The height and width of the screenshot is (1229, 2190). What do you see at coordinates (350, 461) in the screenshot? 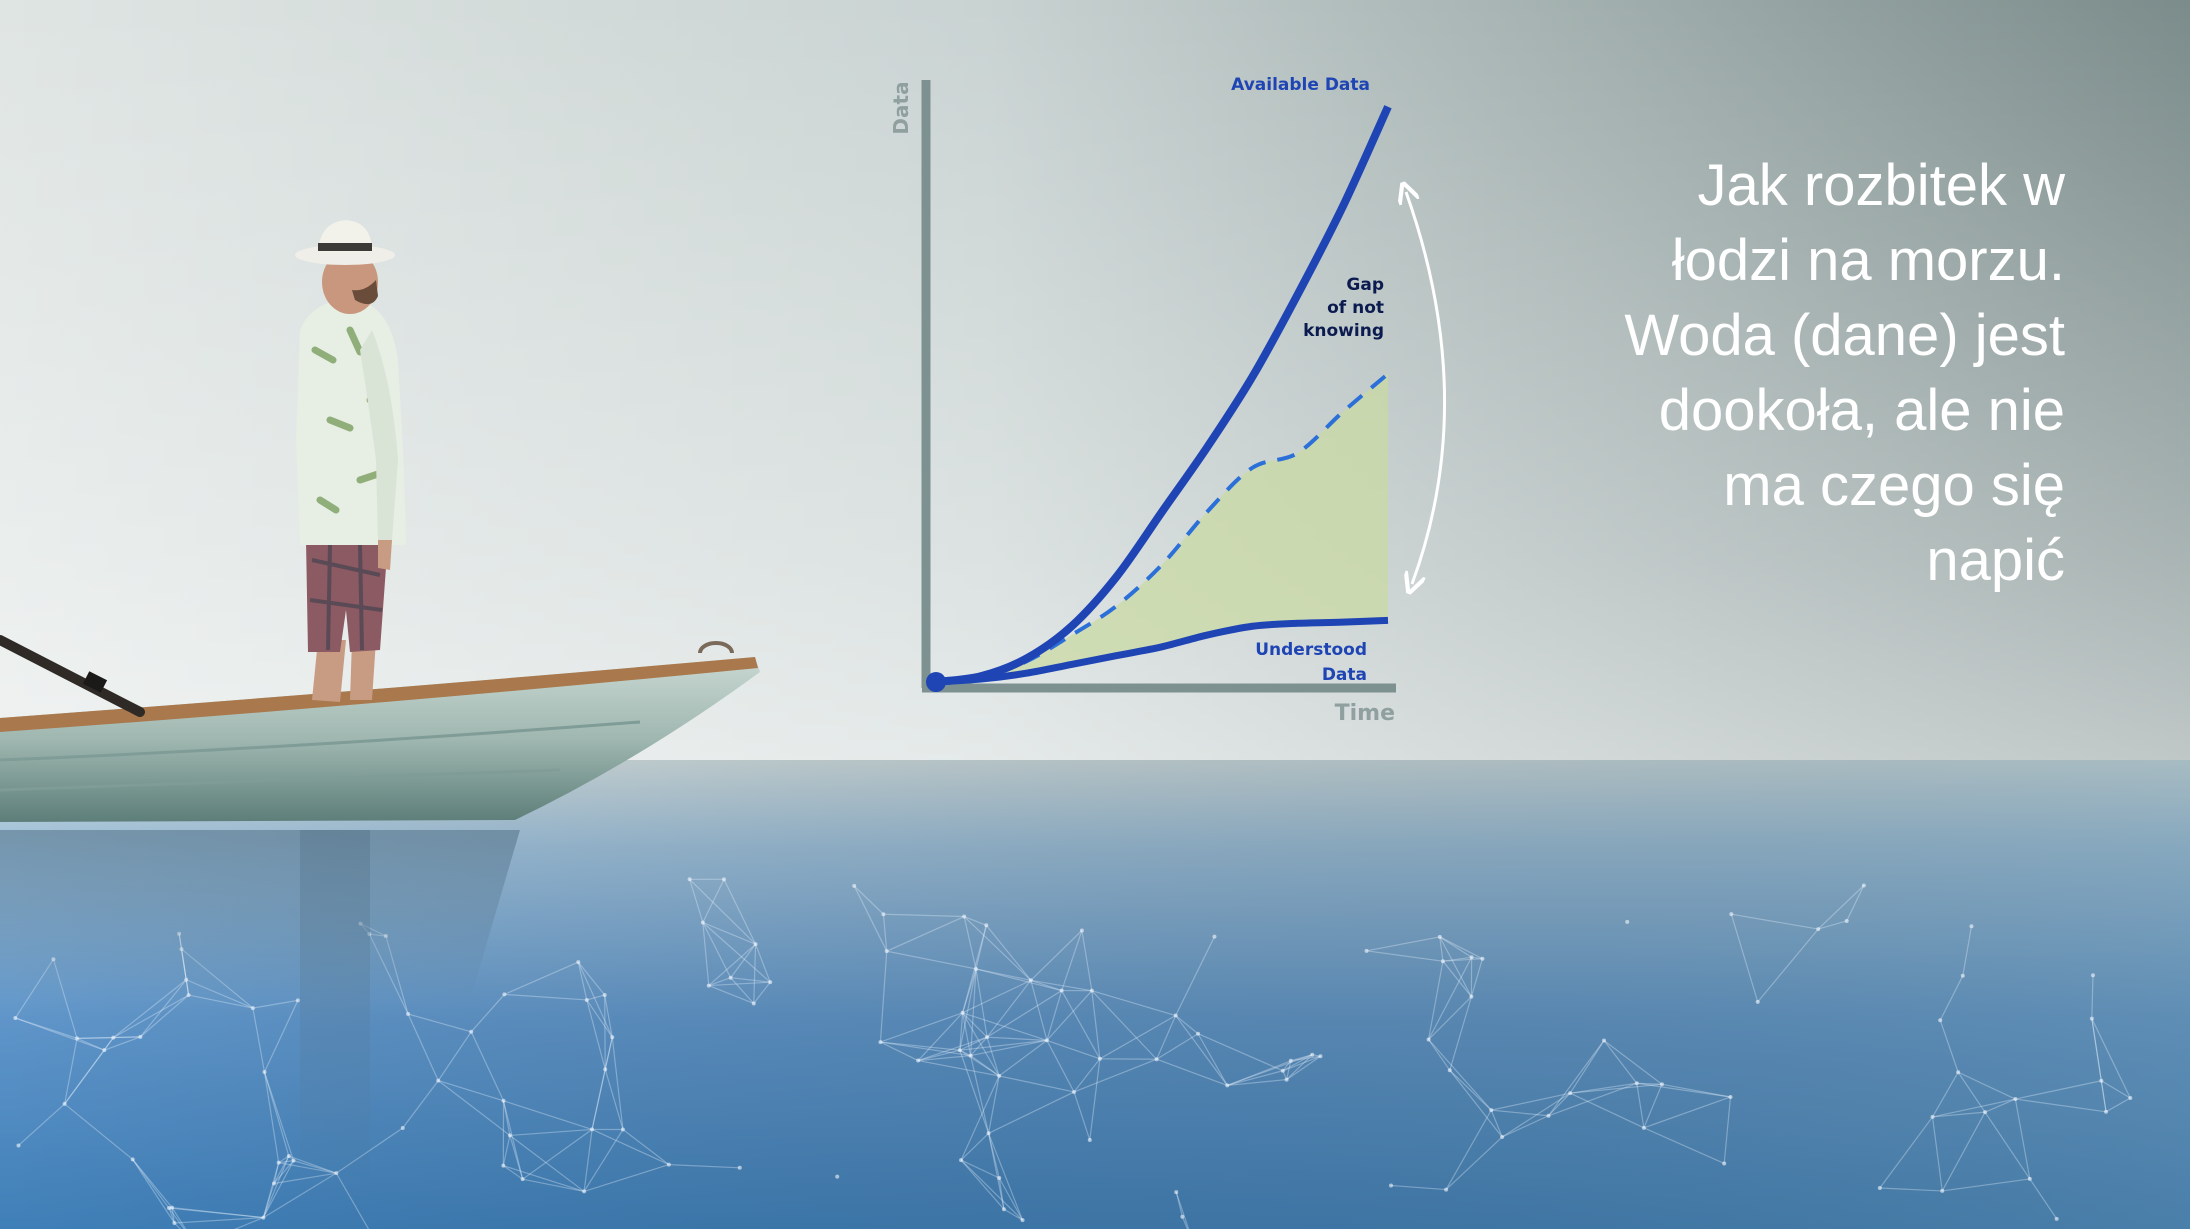
I see `person-icon` at bounding box center [350, 461].